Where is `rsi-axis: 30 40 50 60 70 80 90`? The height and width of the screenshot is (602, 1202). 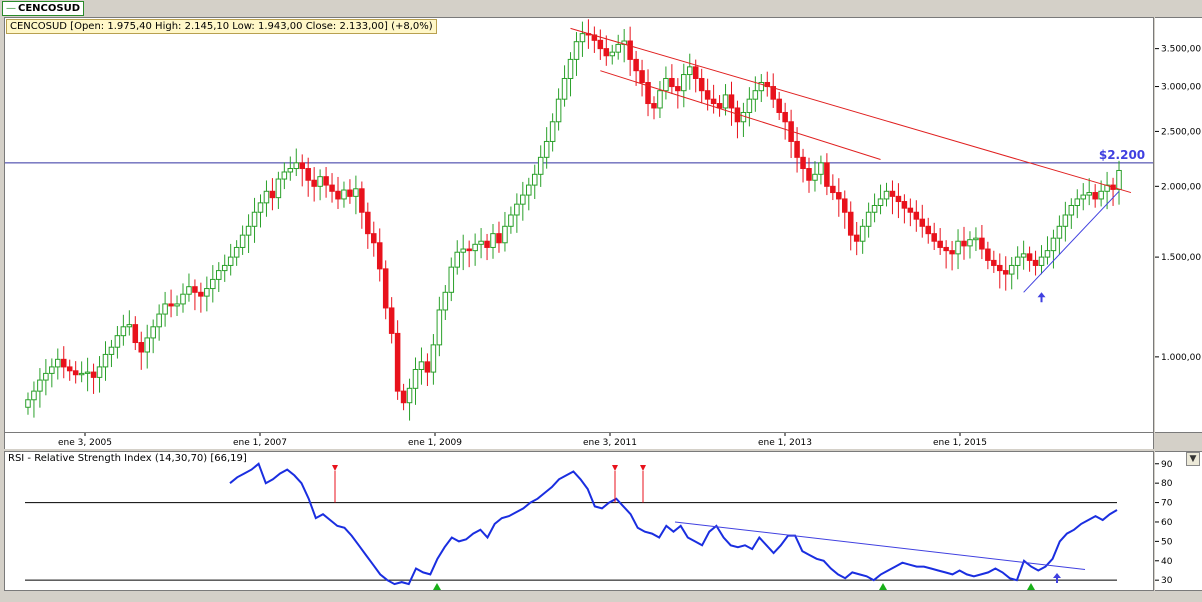
rsi-axis: 30 40 50 60 70 80 90 is located at coordinates (1178, 521).